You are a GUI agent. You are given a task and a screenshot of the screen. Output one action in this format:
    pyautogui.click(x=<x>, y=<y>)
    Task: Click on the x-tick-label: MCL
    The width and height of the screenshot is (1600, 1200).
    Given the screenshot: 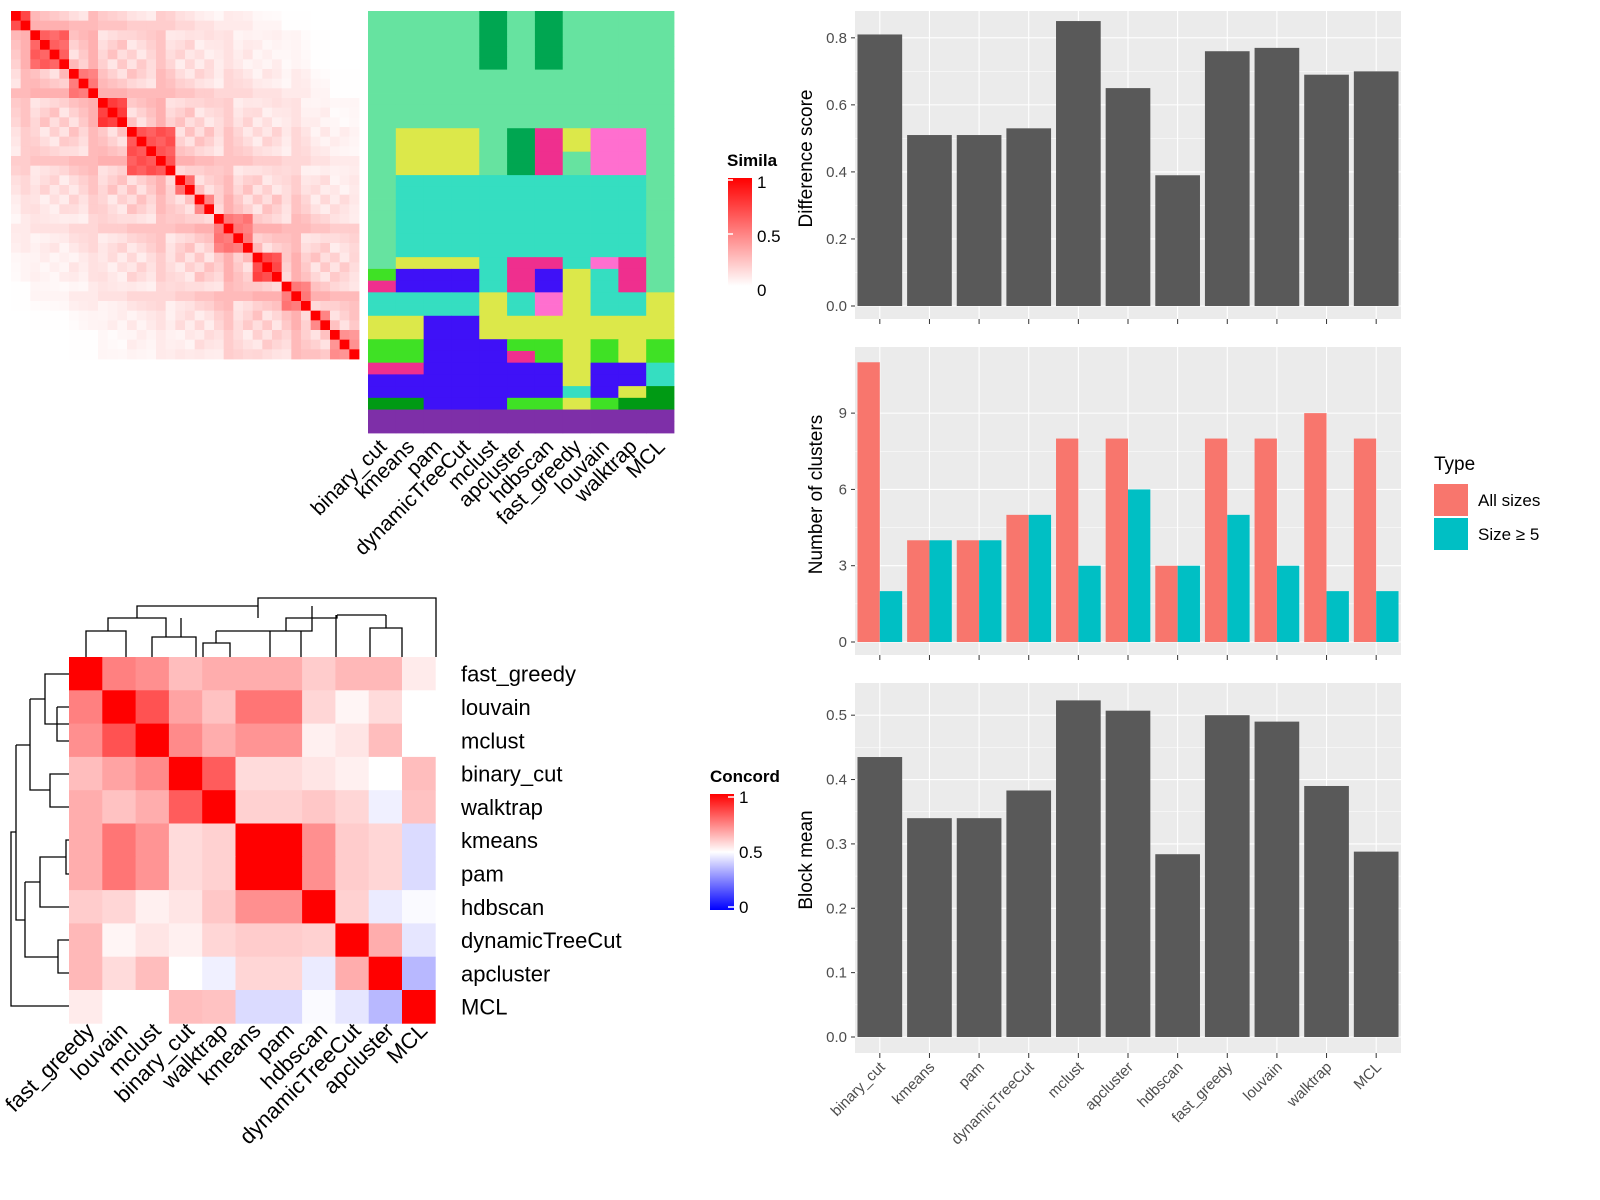 What is the action you would take?
    pyautogui.click(x=1368, y=1076)
    